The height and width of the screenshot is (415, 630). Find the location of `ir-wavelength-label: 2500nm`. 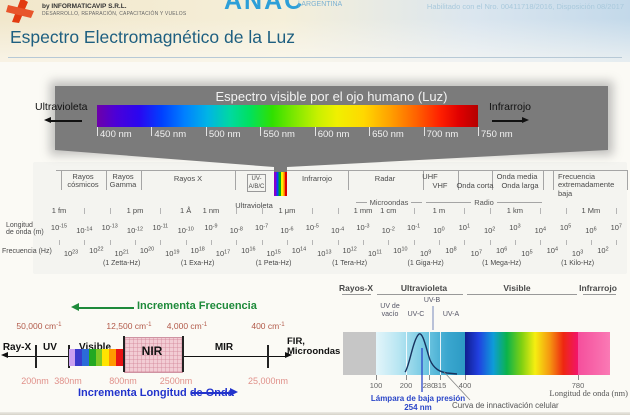

ir-wavelength-label: 2500nm is located at coordinates (176, 381).